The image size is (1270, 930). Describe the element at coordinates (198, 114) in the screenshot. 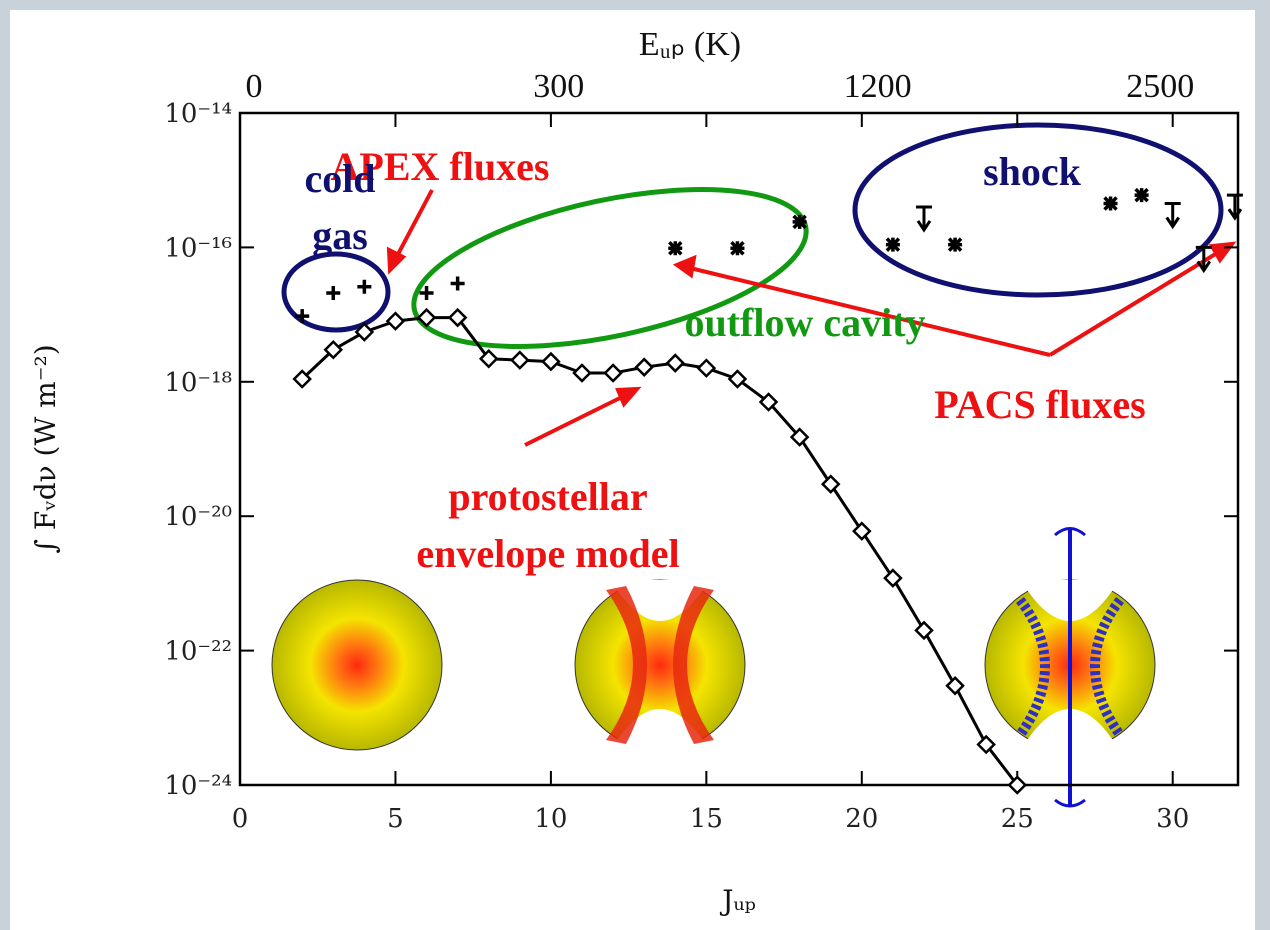

I see `y-tick-label: 10⁻¹⁴` at that location.